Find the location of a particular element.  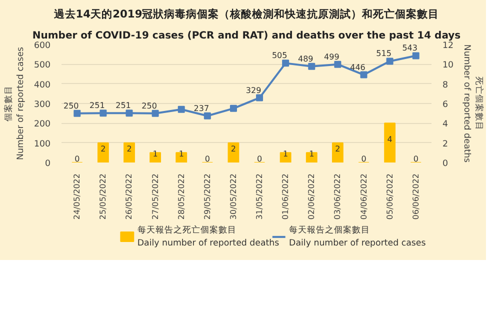

y-tick-label: 100 is located at coordinates (42, 144).